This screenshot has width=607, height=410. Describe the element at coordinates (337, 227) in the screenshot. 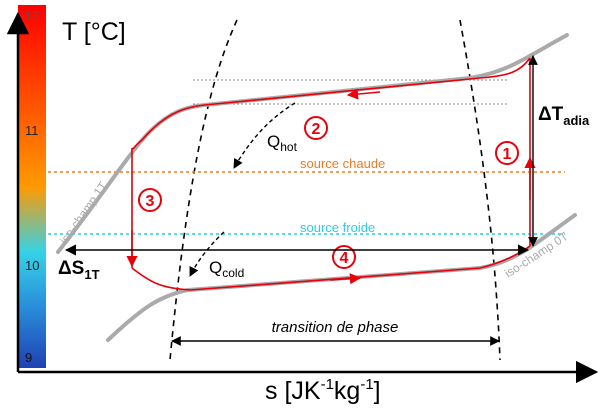

I see `source-cold-label: source froide` at that location.